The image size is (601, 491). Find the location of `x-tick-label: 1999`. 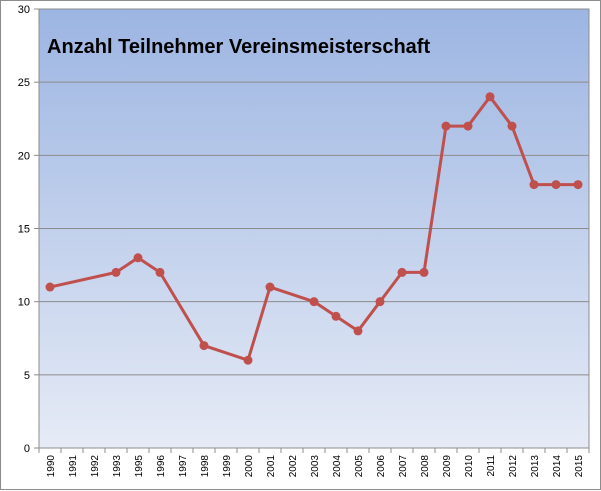

x-tick-label: 1999 is located at coordinates (227, 466).